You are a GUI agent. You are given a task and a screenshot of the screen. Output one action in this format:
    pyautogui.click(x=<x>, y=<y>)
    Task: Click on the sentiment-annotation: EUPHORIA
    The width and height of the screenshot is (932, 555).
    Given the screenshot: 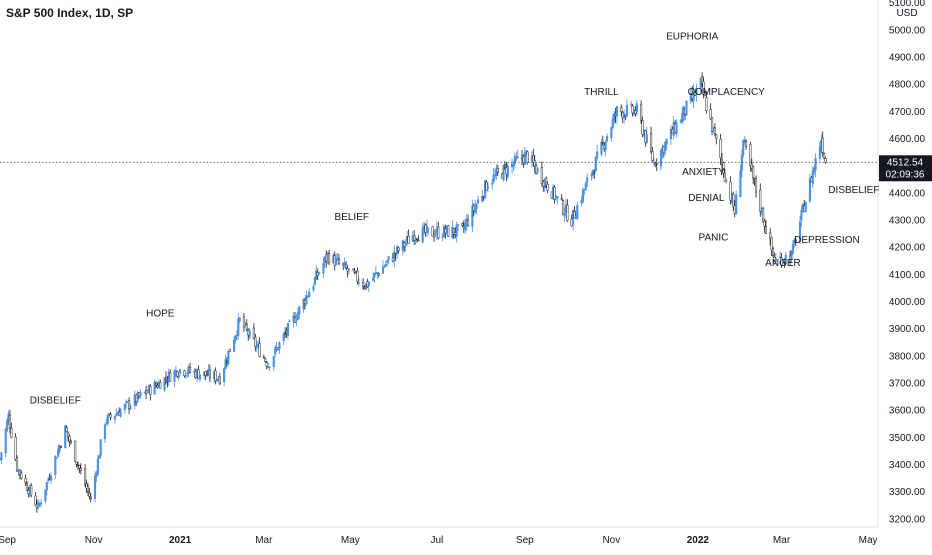 What is the action you would take?
    pyautogui.click(x=692, y=36)
    